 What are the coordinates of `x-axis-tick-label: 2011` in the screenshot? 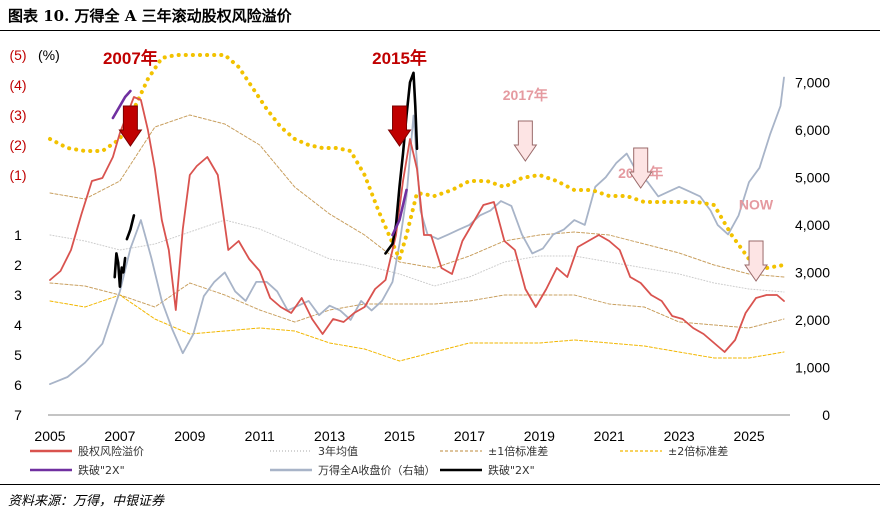 It's located at (260, 436).